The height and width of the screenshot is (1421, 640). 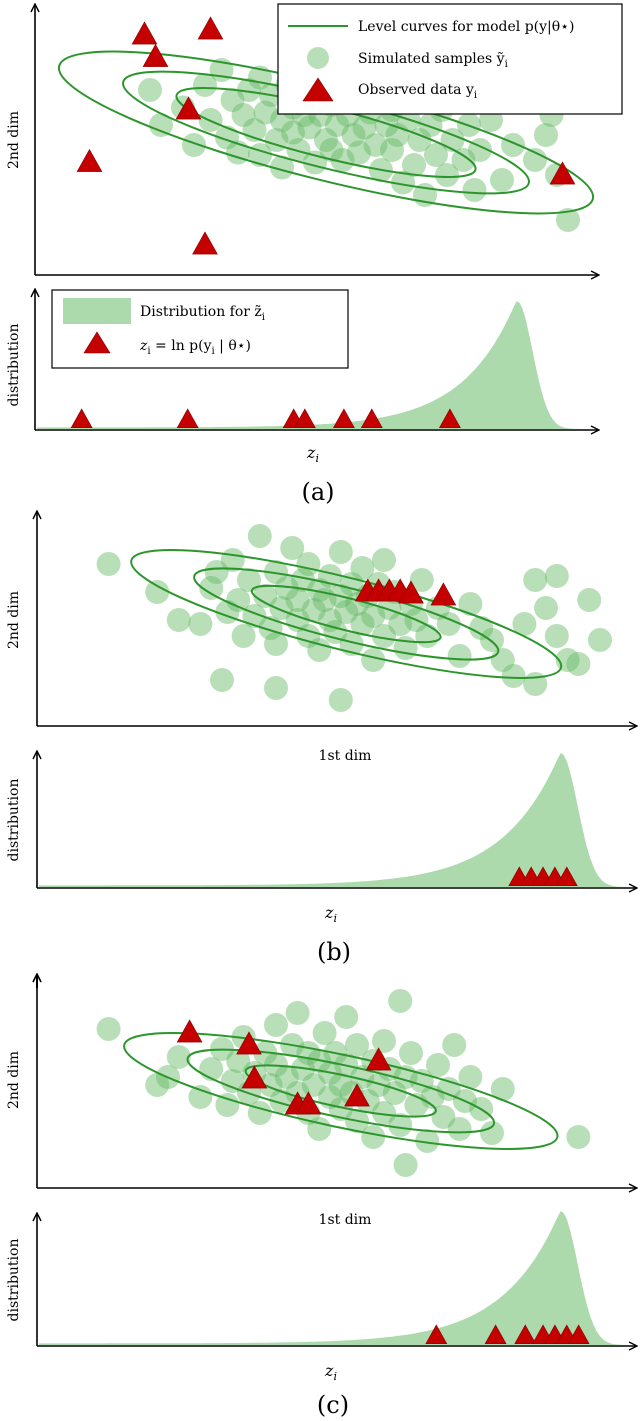 I want to click on scatter-b-plot, so click(x=354, y=618).